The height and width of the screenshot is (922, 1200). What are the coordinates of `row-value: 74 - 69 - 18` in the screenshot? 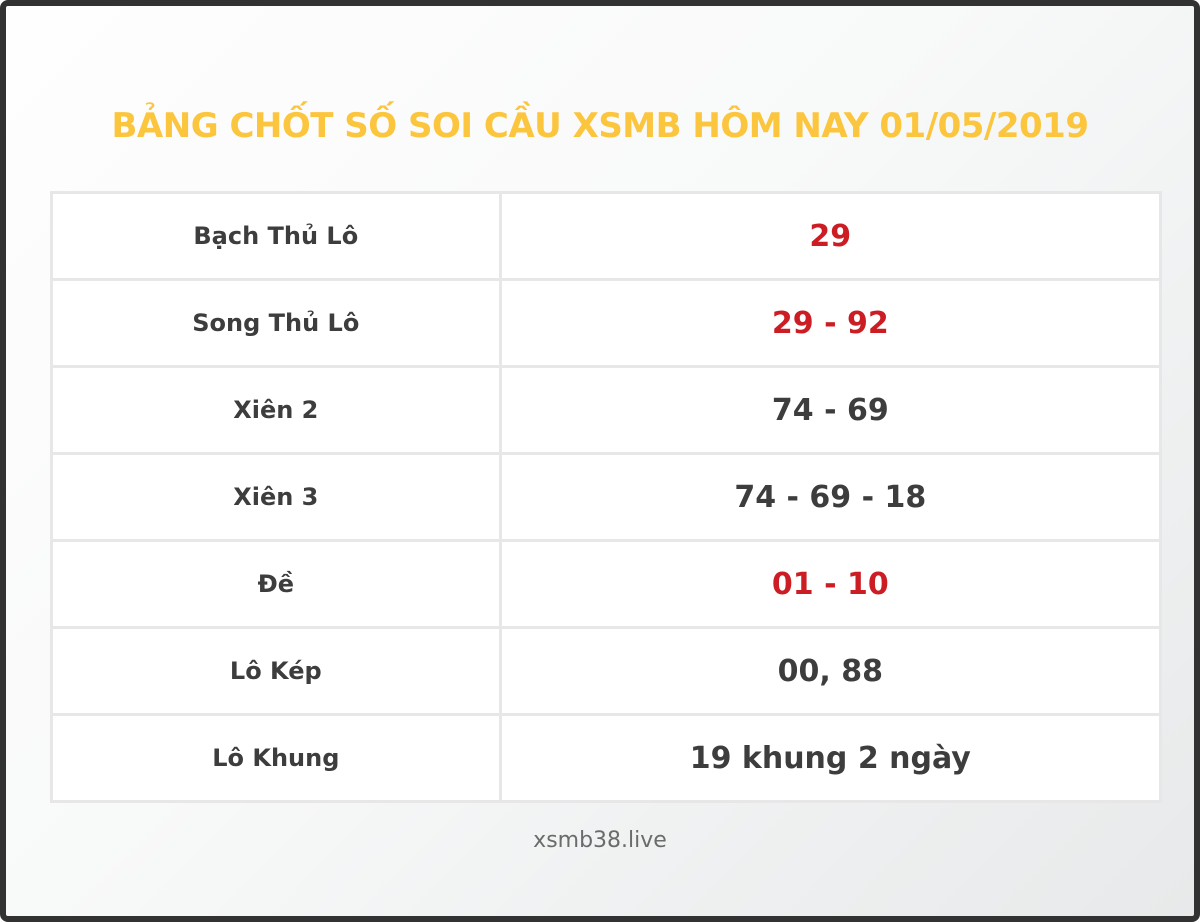 It's located at (830, 497).